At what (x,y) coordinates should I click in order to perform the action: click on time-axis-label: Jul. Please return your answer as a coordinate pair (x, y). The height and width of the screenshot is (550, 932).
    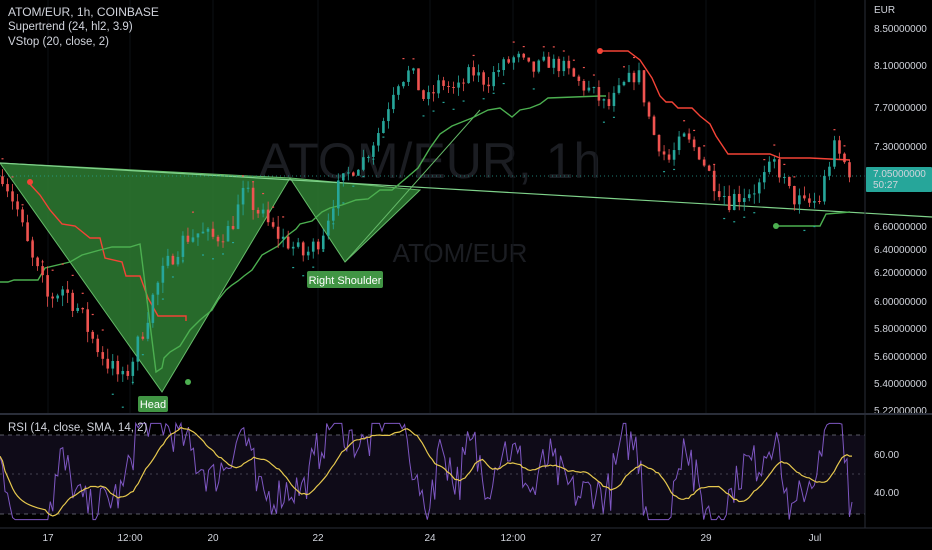
    Looking at the image, I should click on (815, 538).